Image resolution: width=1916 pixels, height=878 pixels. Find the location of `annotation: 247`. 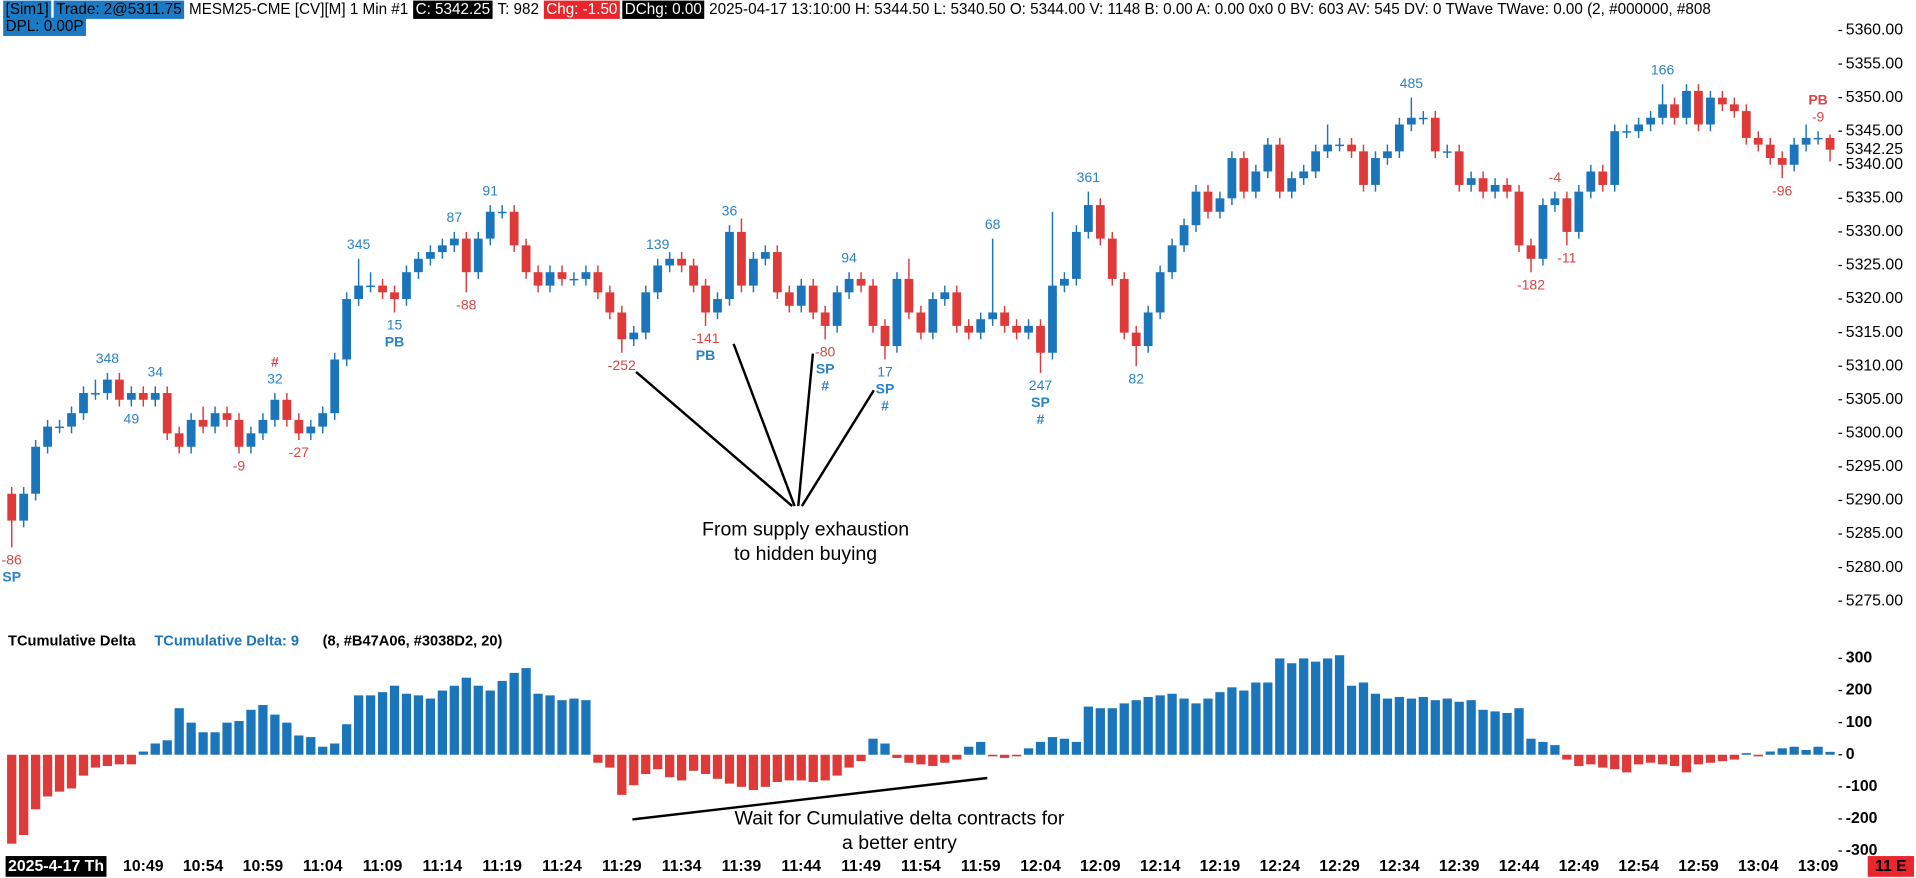

annotation: 247 is located at coordinates (1041, 385).